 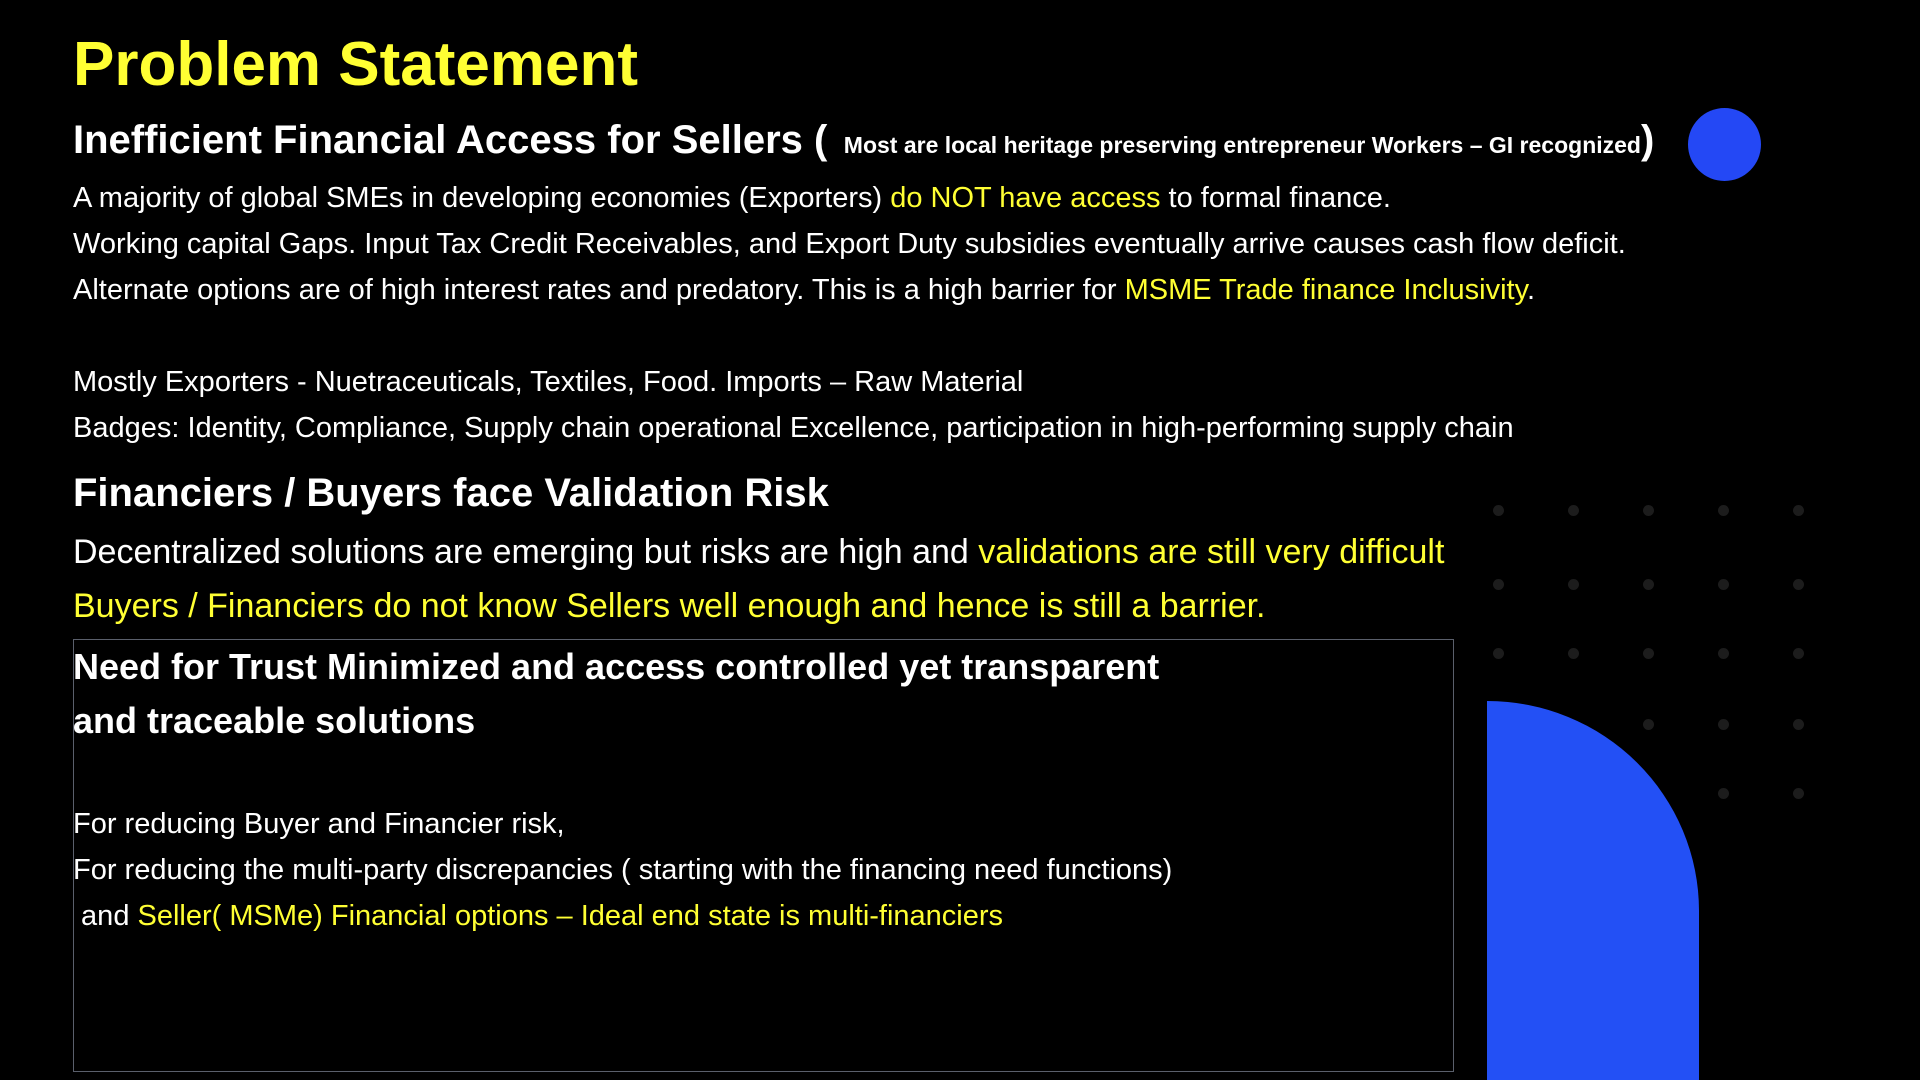 What do you see at coordinates (1025, 198) in the screenshot?
I see `line1-highlight: do NOT have access` at bounding box center [1025, 198].